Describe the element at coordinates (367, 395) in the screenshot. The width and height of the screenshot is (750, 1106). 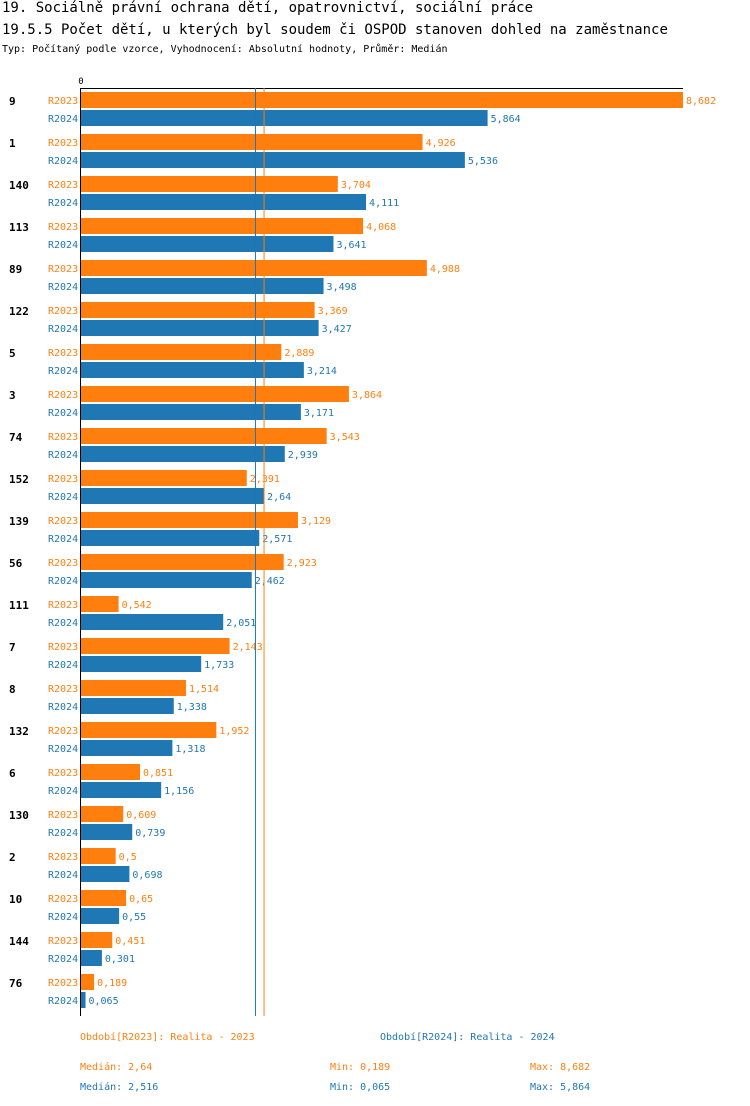
I see `data-label-r2023: 3,864` at that location.